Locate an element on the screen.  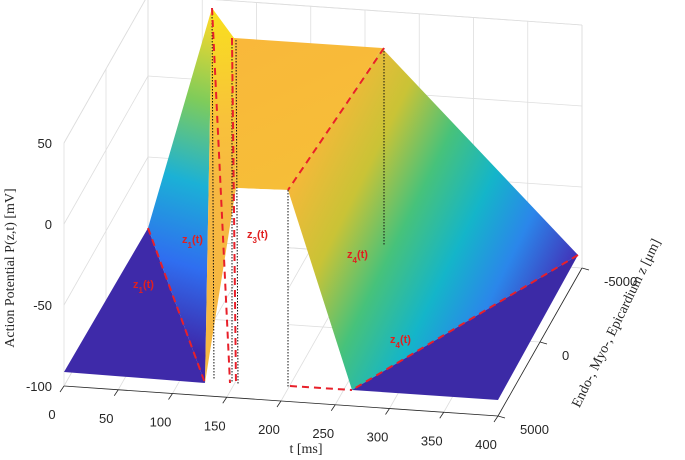
surface-plateau is located at coordinates (308, 114).